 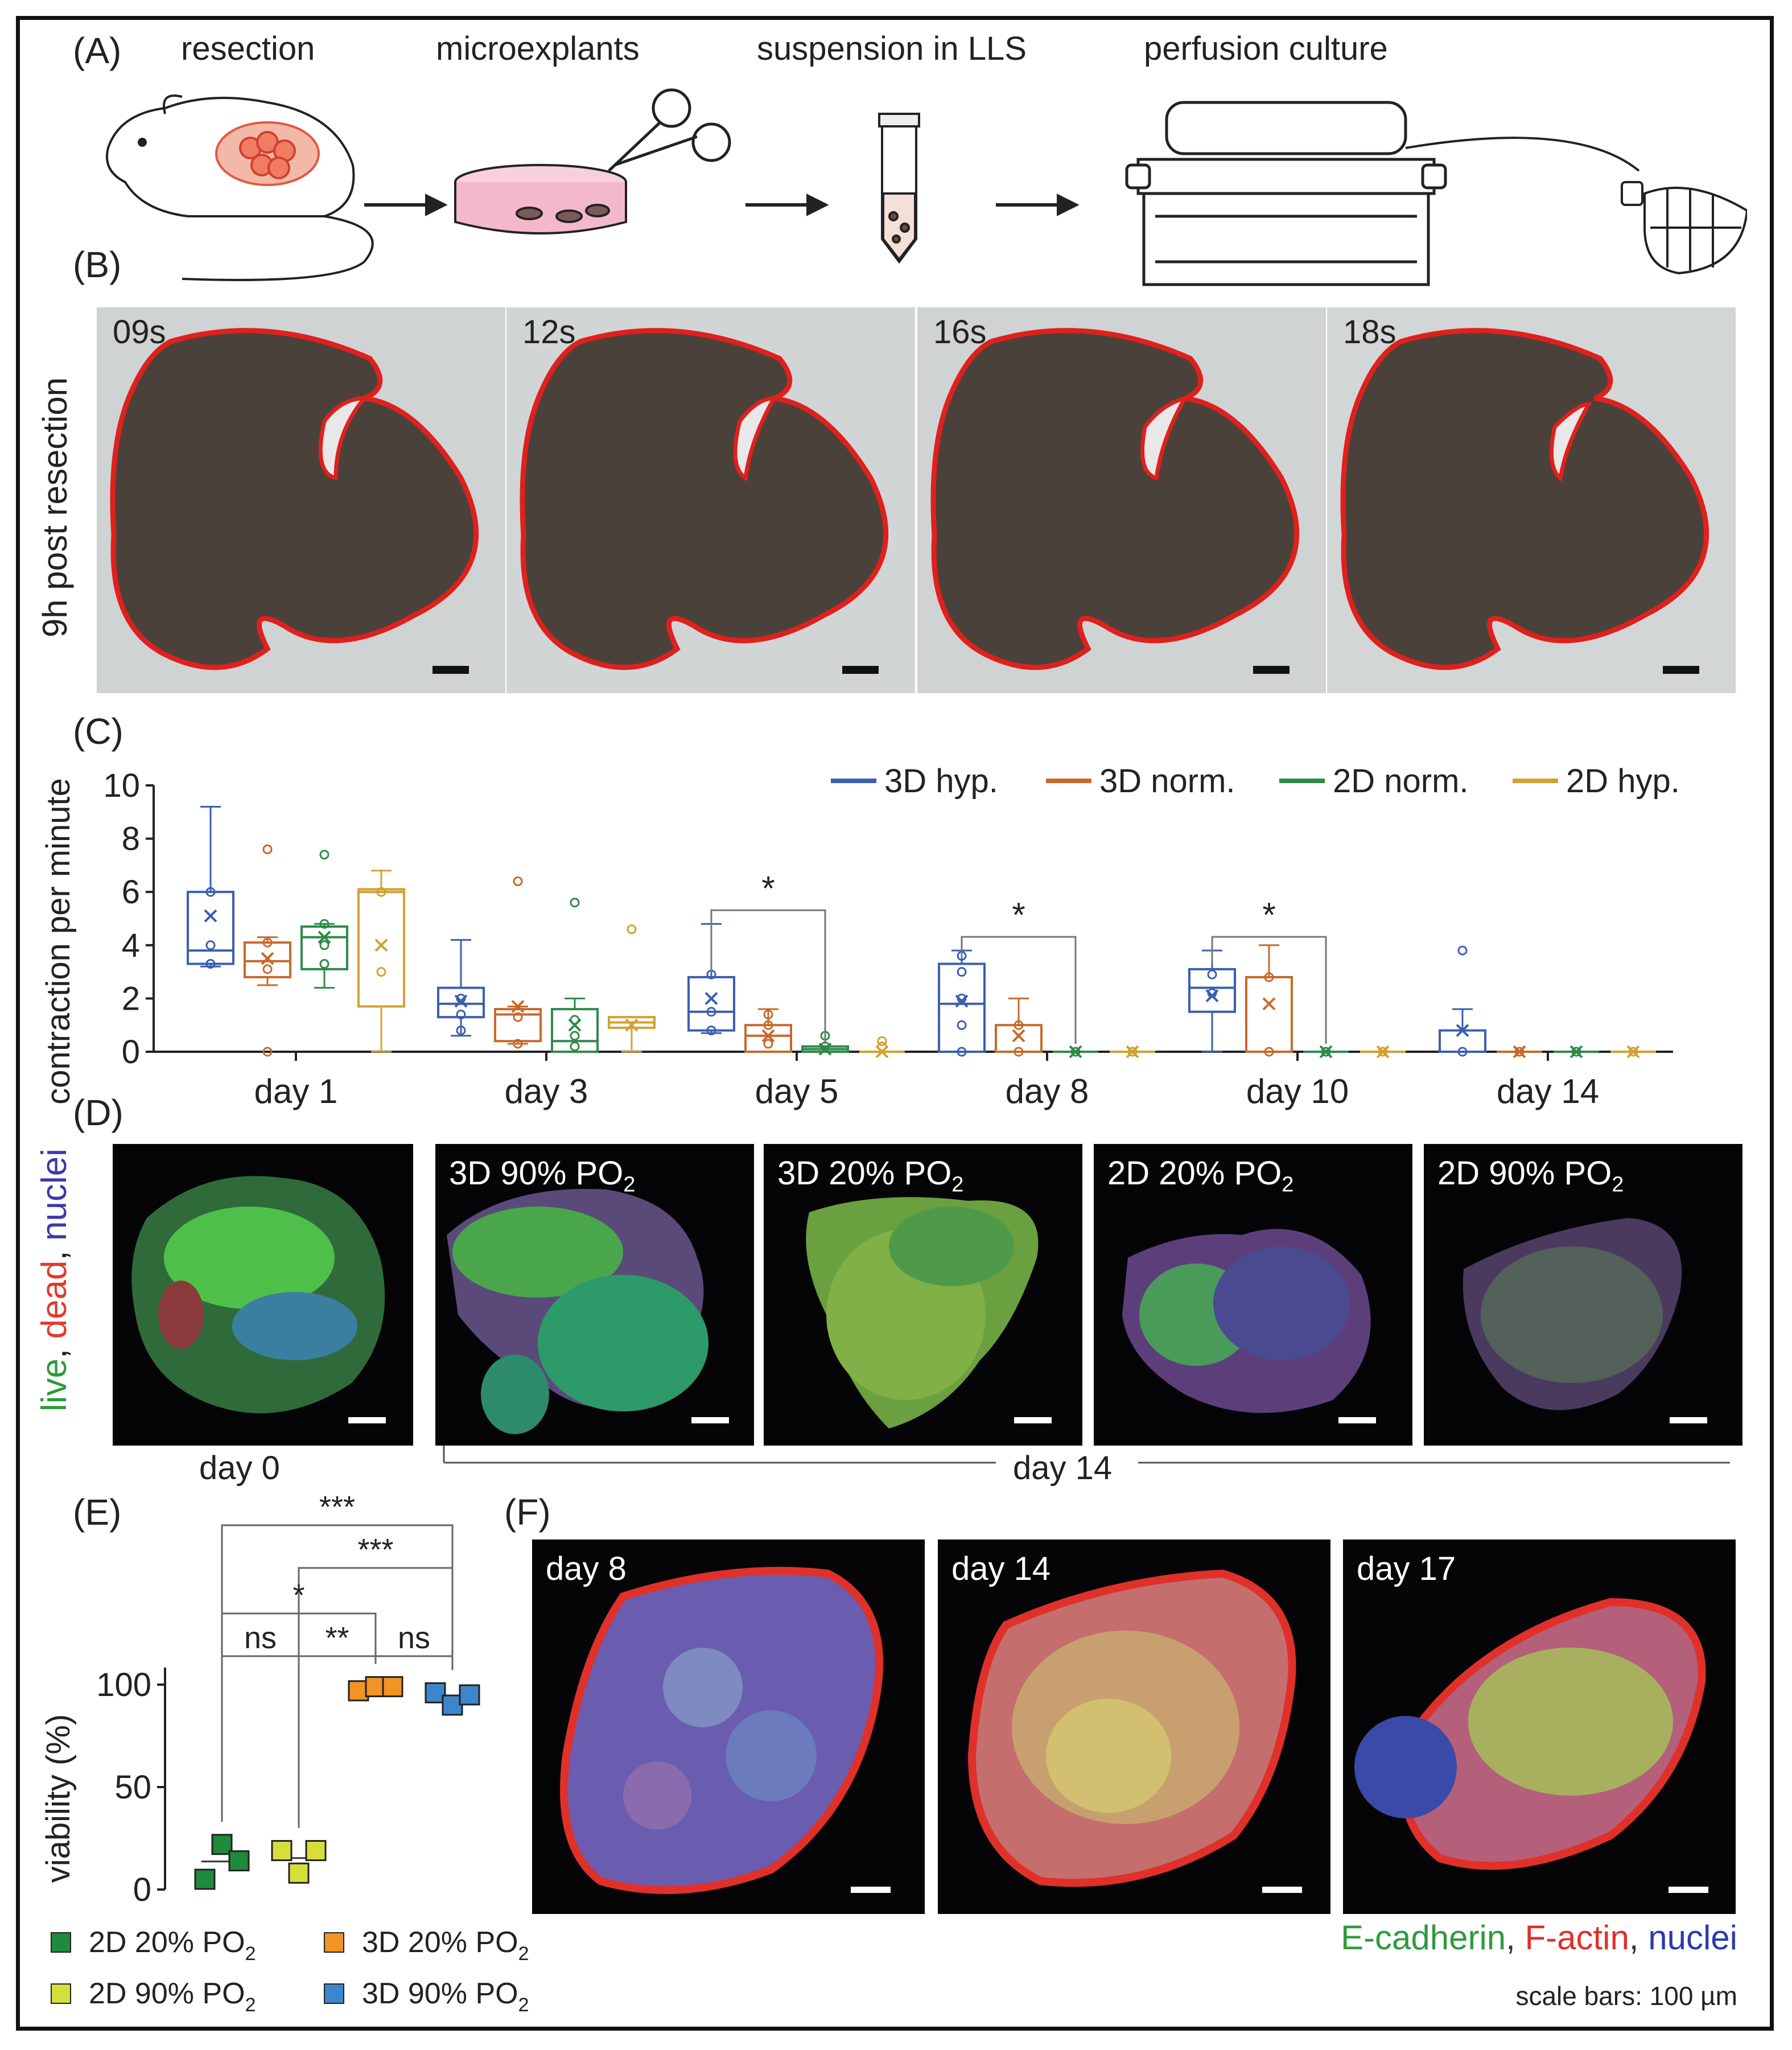 What do you see at coordinates (1406, 1569) in the screenshot?
I see `panel-title: day 17` at bounding box center [1406, 1569].